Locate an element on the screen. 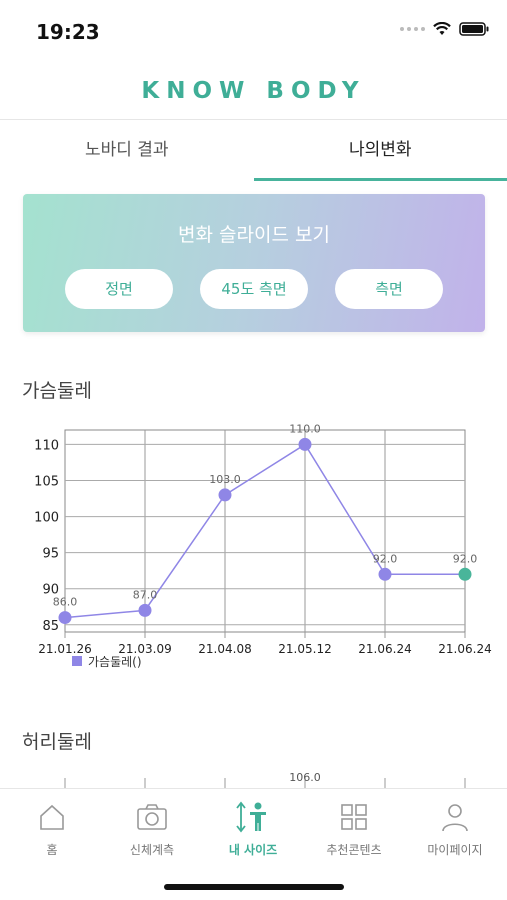 The image size is (507, 900). nav-recommended-content: 추천콘텐츠 is located at coordinates (354, 829).